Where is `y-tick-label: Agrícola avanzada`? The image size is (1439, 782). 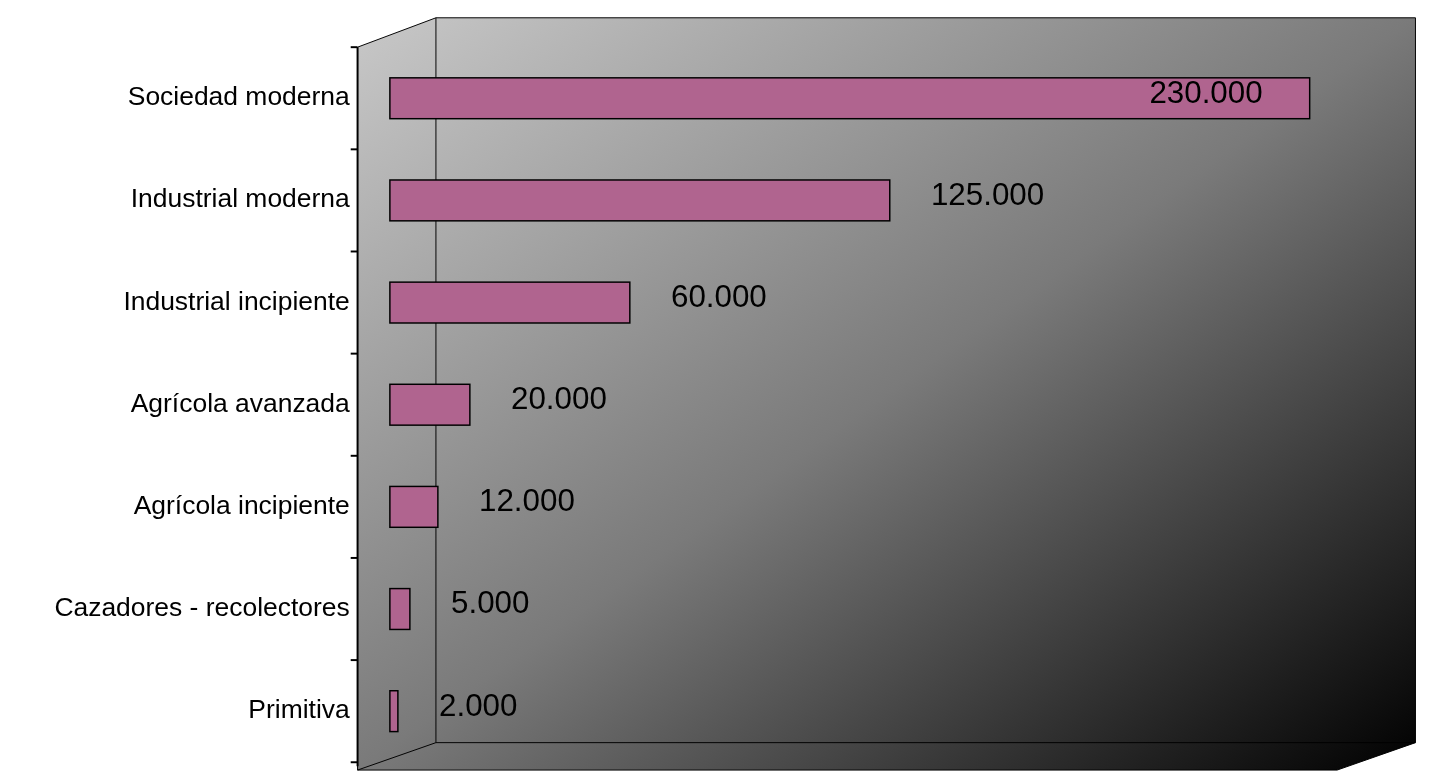 y-tick-label: Agrícola avanzada is located at coordinates (240, 402).